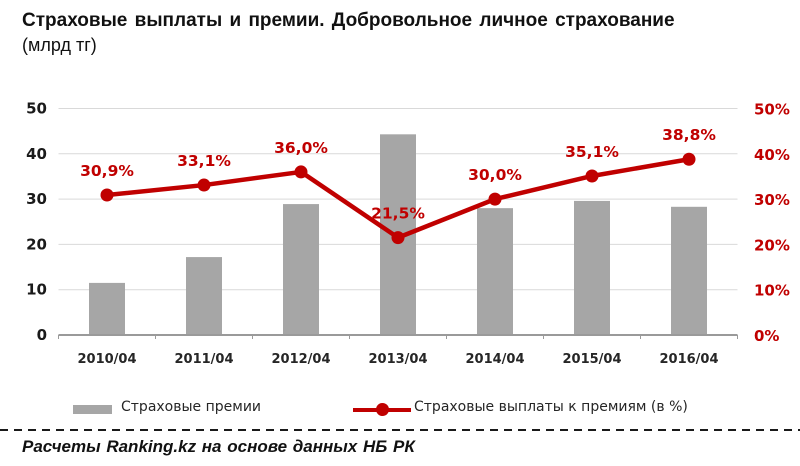 The width and height of the screenshot is (800, 466). Describe the element at coordinates (36, 244) in the screenshot. I see `left-axis-tick-label: 20` at that location.